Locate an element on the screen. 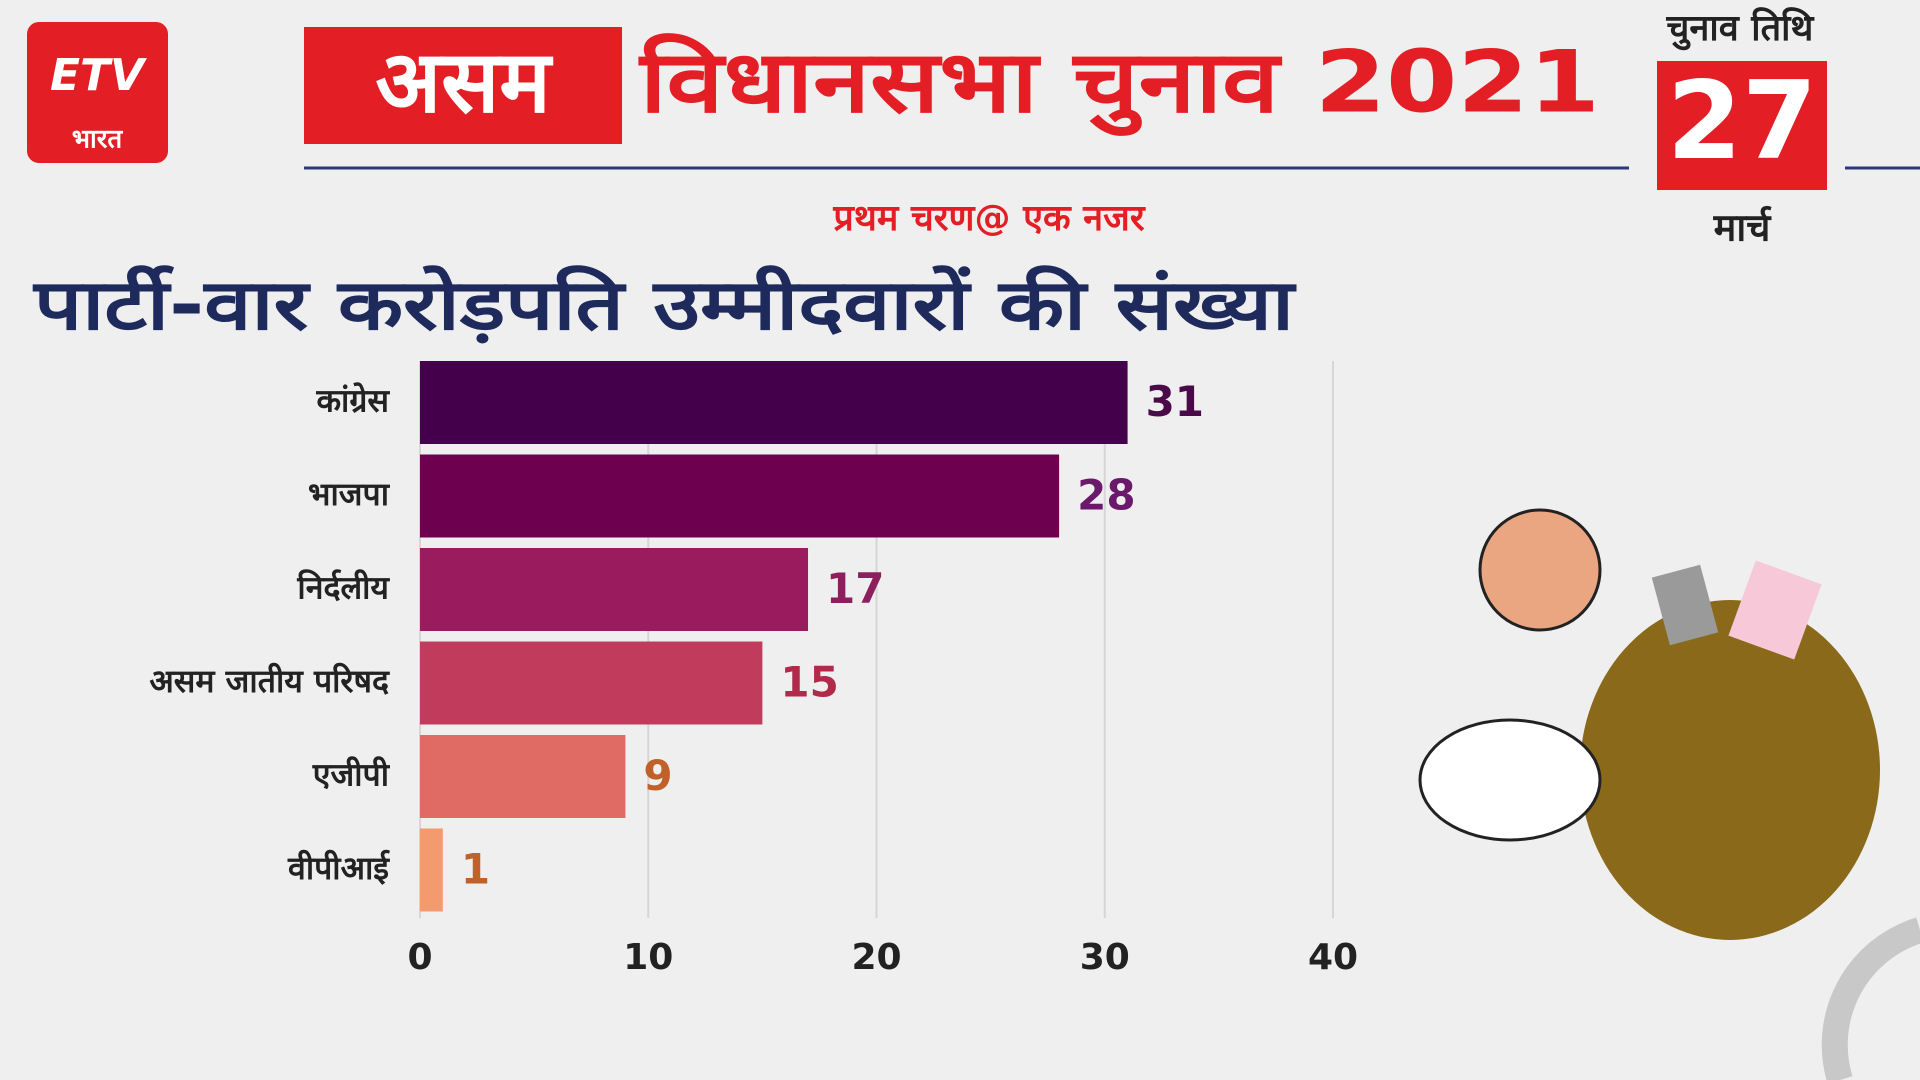 This screenshot has width=1920, height=1080. y-tick-label: एजीपी is located at coordinates (351, 775).